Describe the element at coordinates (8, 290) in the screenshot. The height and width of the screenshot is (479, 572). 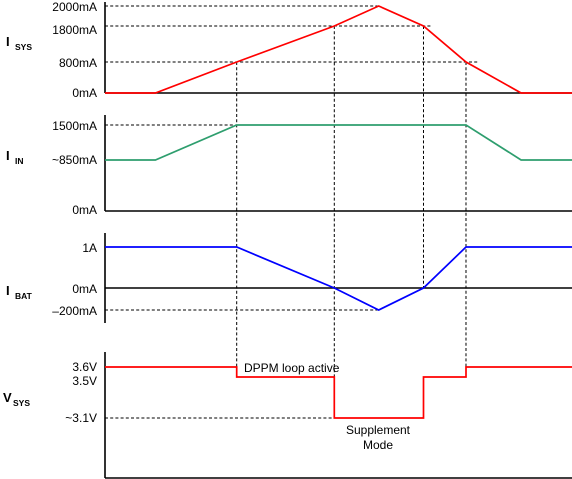
I see `ibat-label-main: I` at that location.